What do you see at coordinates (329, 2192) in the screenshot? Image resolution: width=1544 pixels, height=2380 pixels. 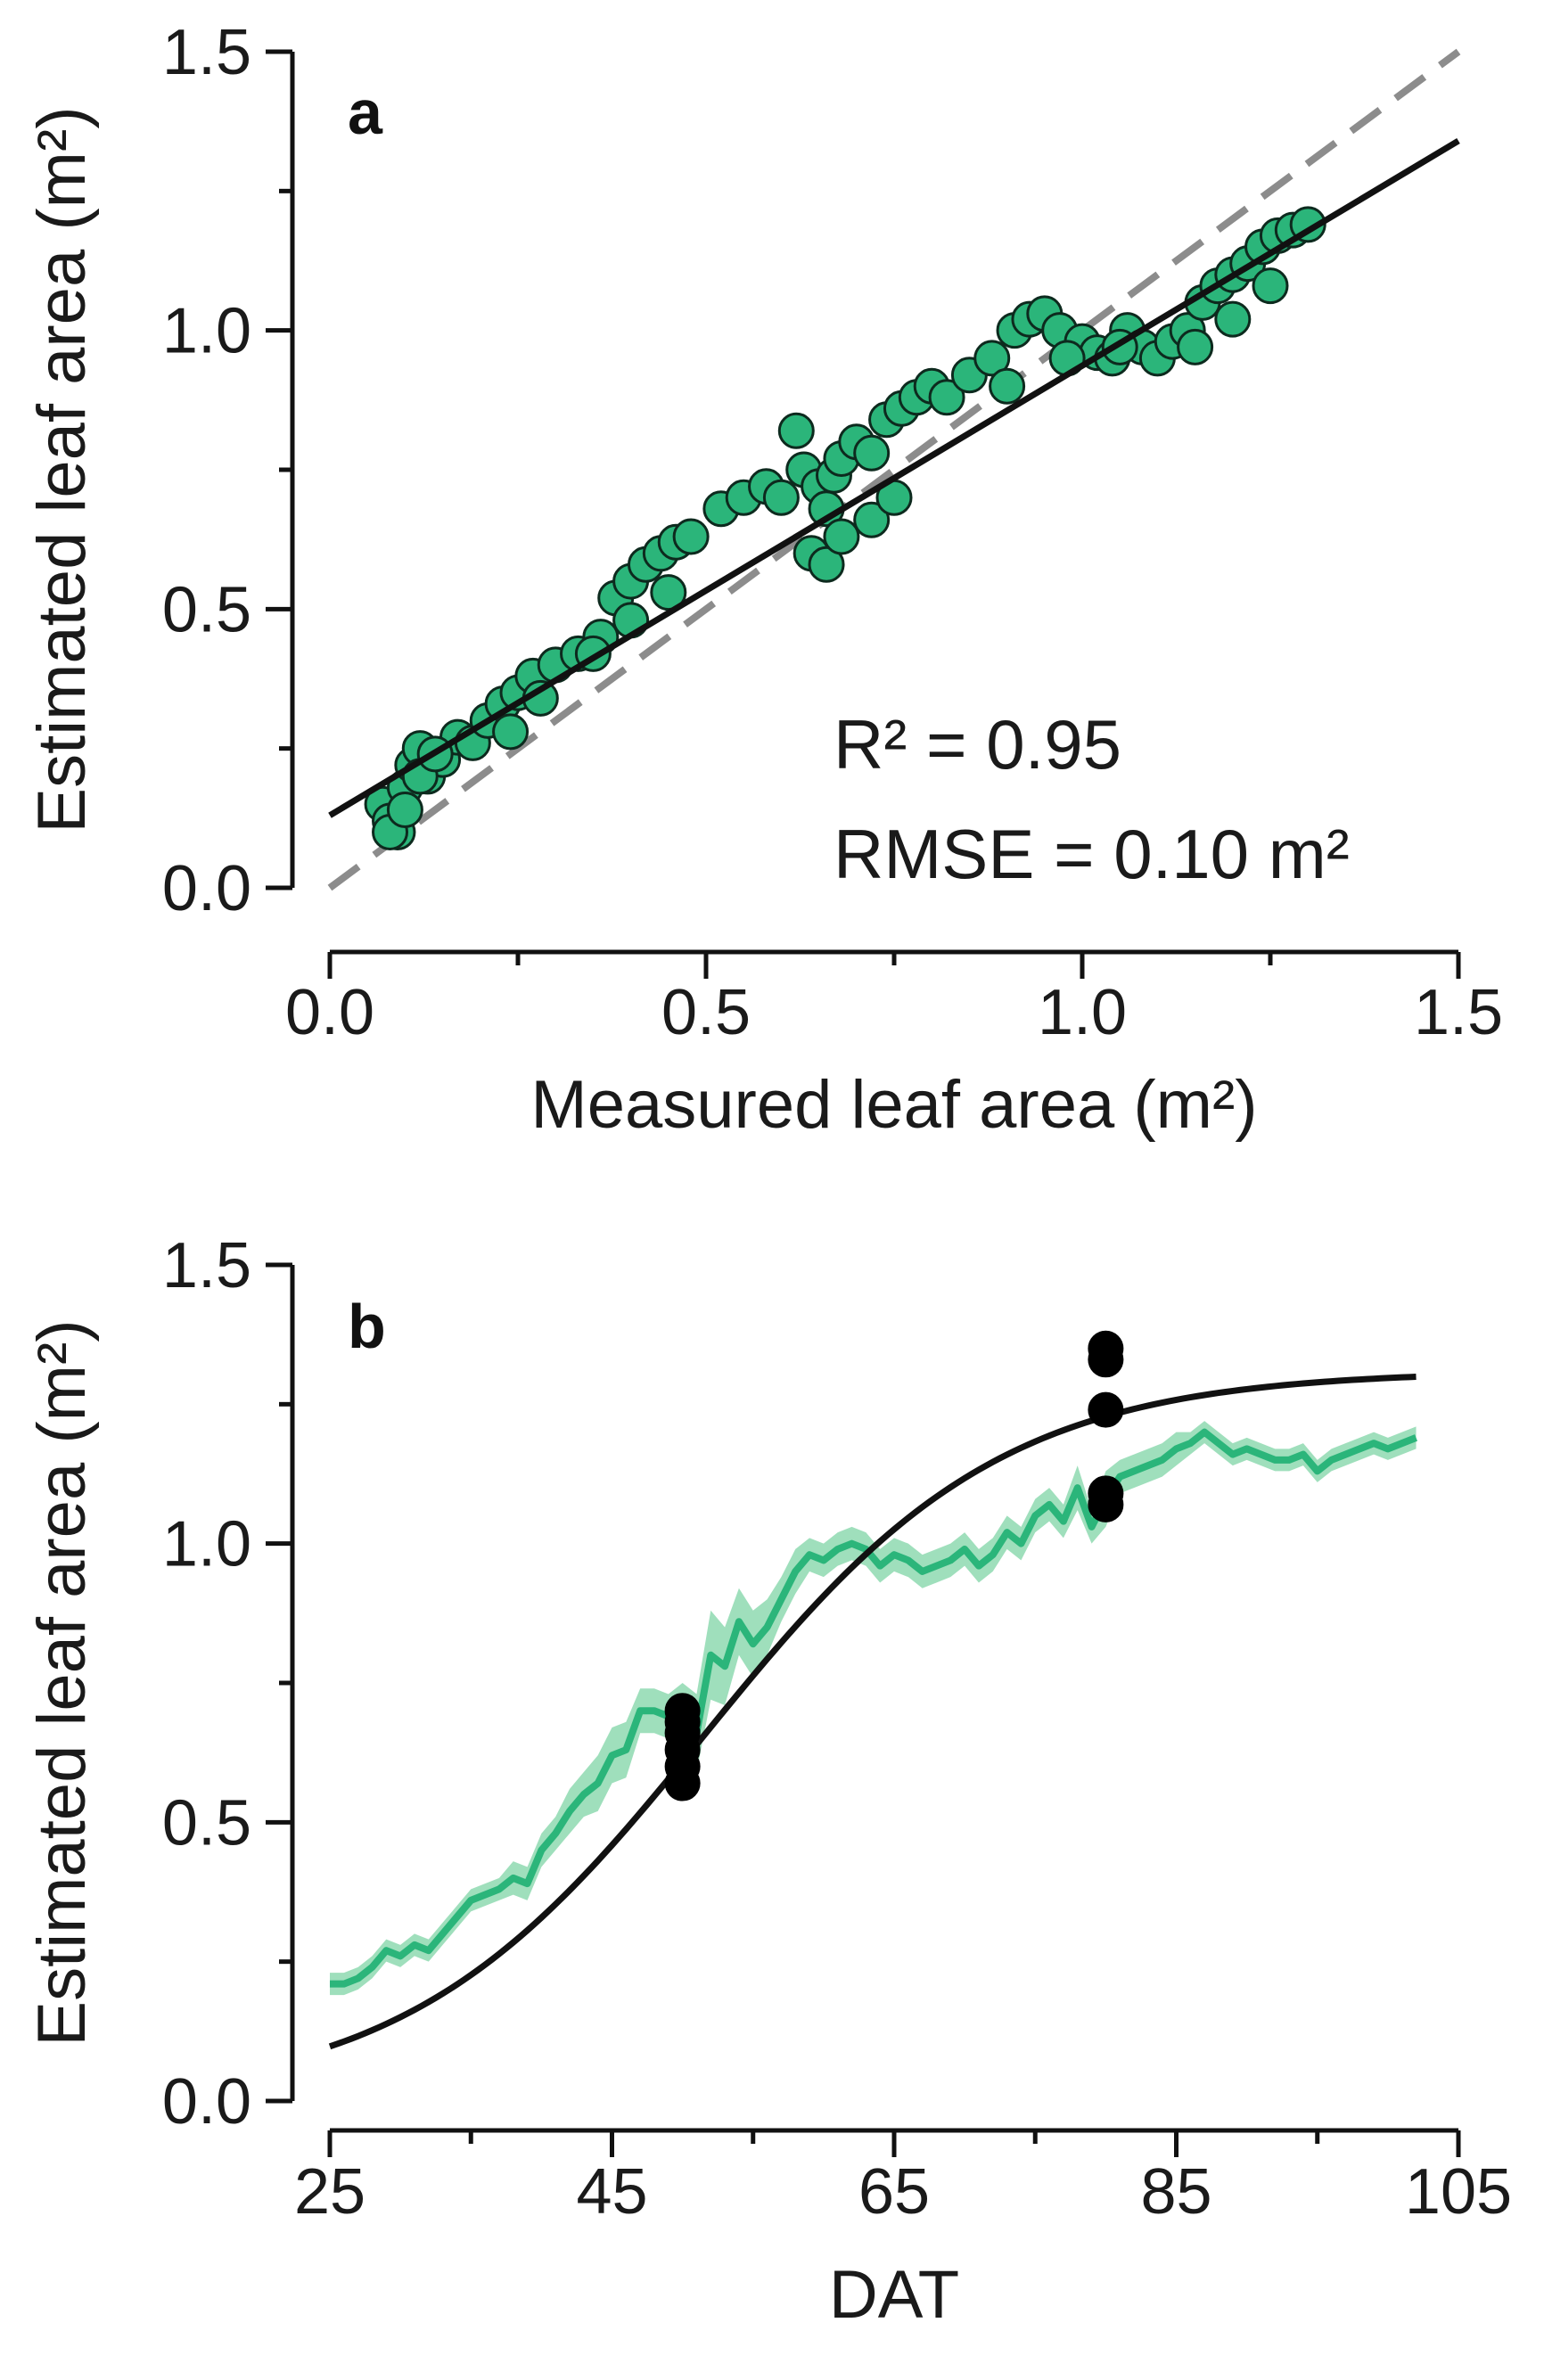 I see `b-x-tick-label: 25` at bounding box center [329, 2192].